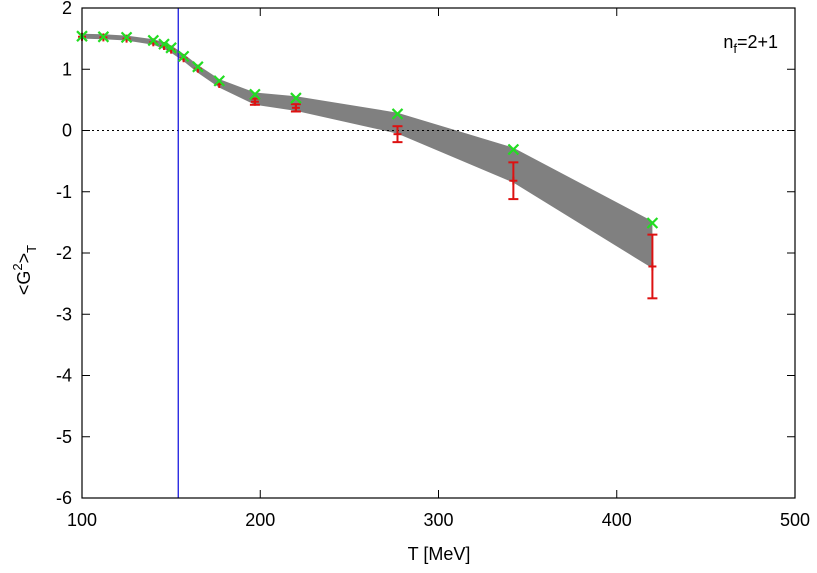  Describe the element at coordinates (64, 437) in the screenshot. I see `y-tick-label: -5` at that location.